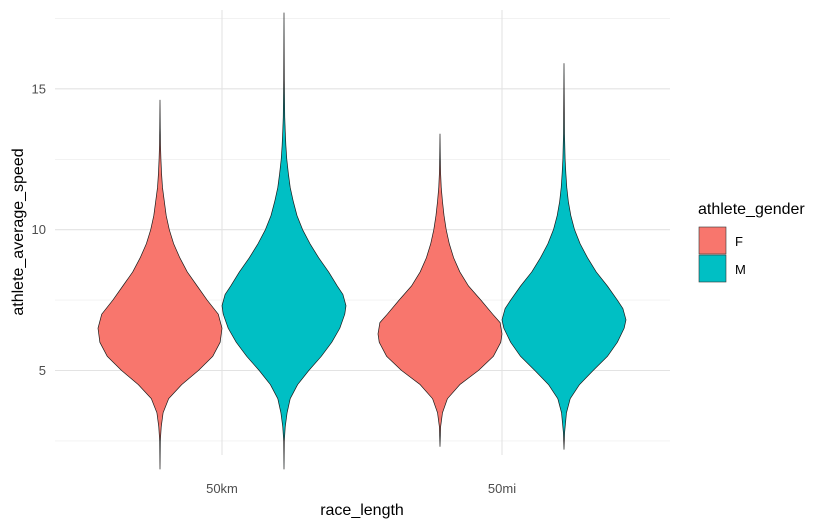  Describe the element at coordinates (361, 488) in the screenshot. I see `x-tick-labels: 50km 50mi` at that location.